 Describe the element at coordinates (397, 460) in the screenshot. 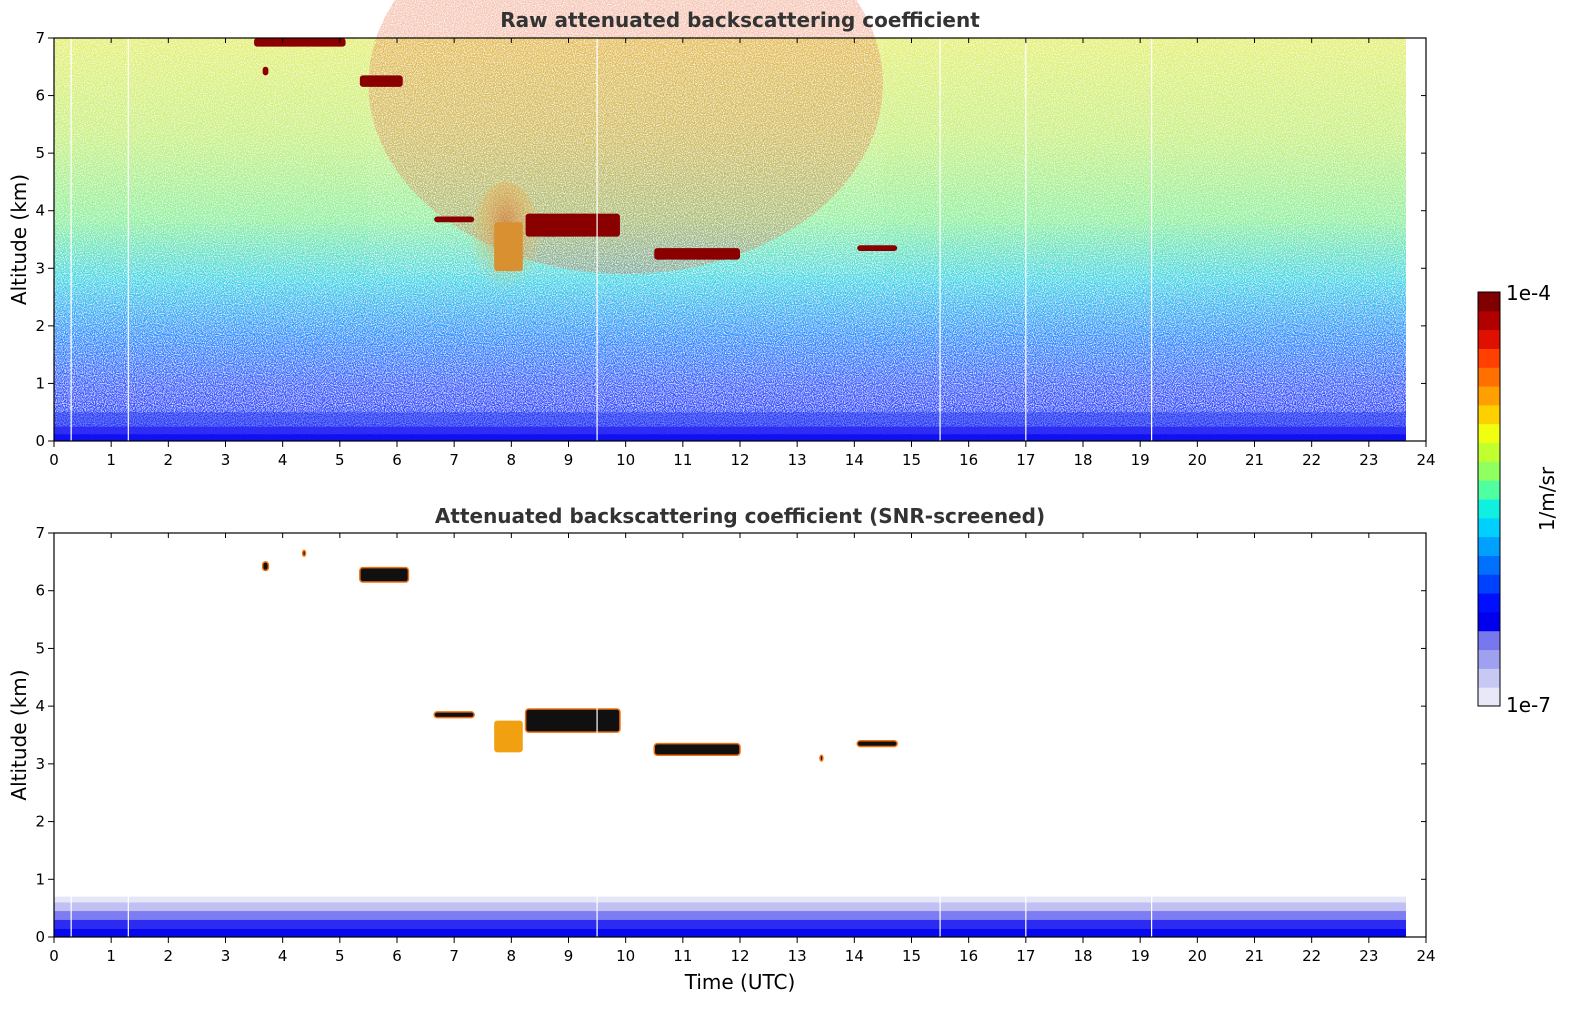

I see `x-tick-label: 6` at that location.